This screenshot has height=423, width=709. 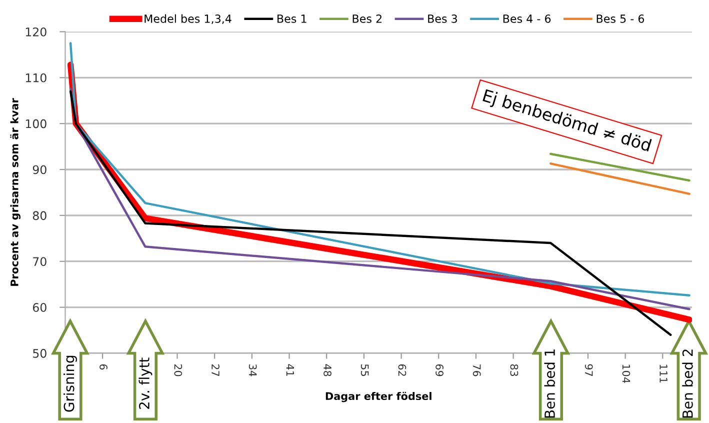 I want to click on x-tick-label: 27, so click(x=216, y=370).